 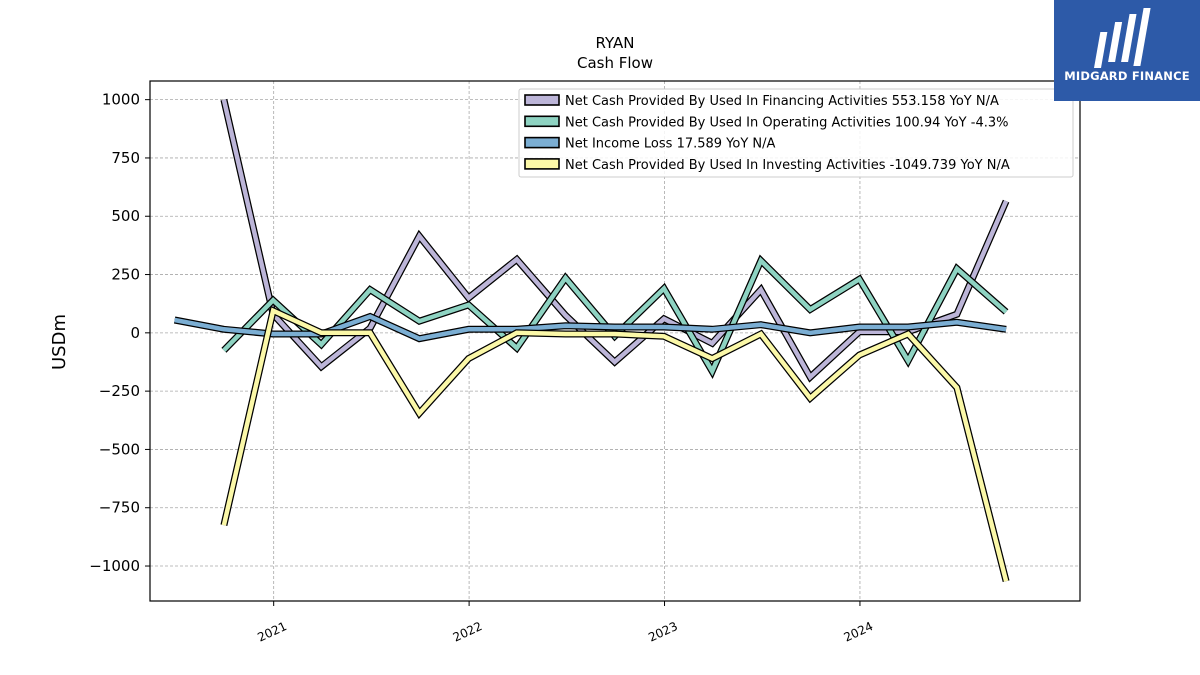 I want to click on brand-name: MIDGARD FINANCE, so click(x=1127, y=76).